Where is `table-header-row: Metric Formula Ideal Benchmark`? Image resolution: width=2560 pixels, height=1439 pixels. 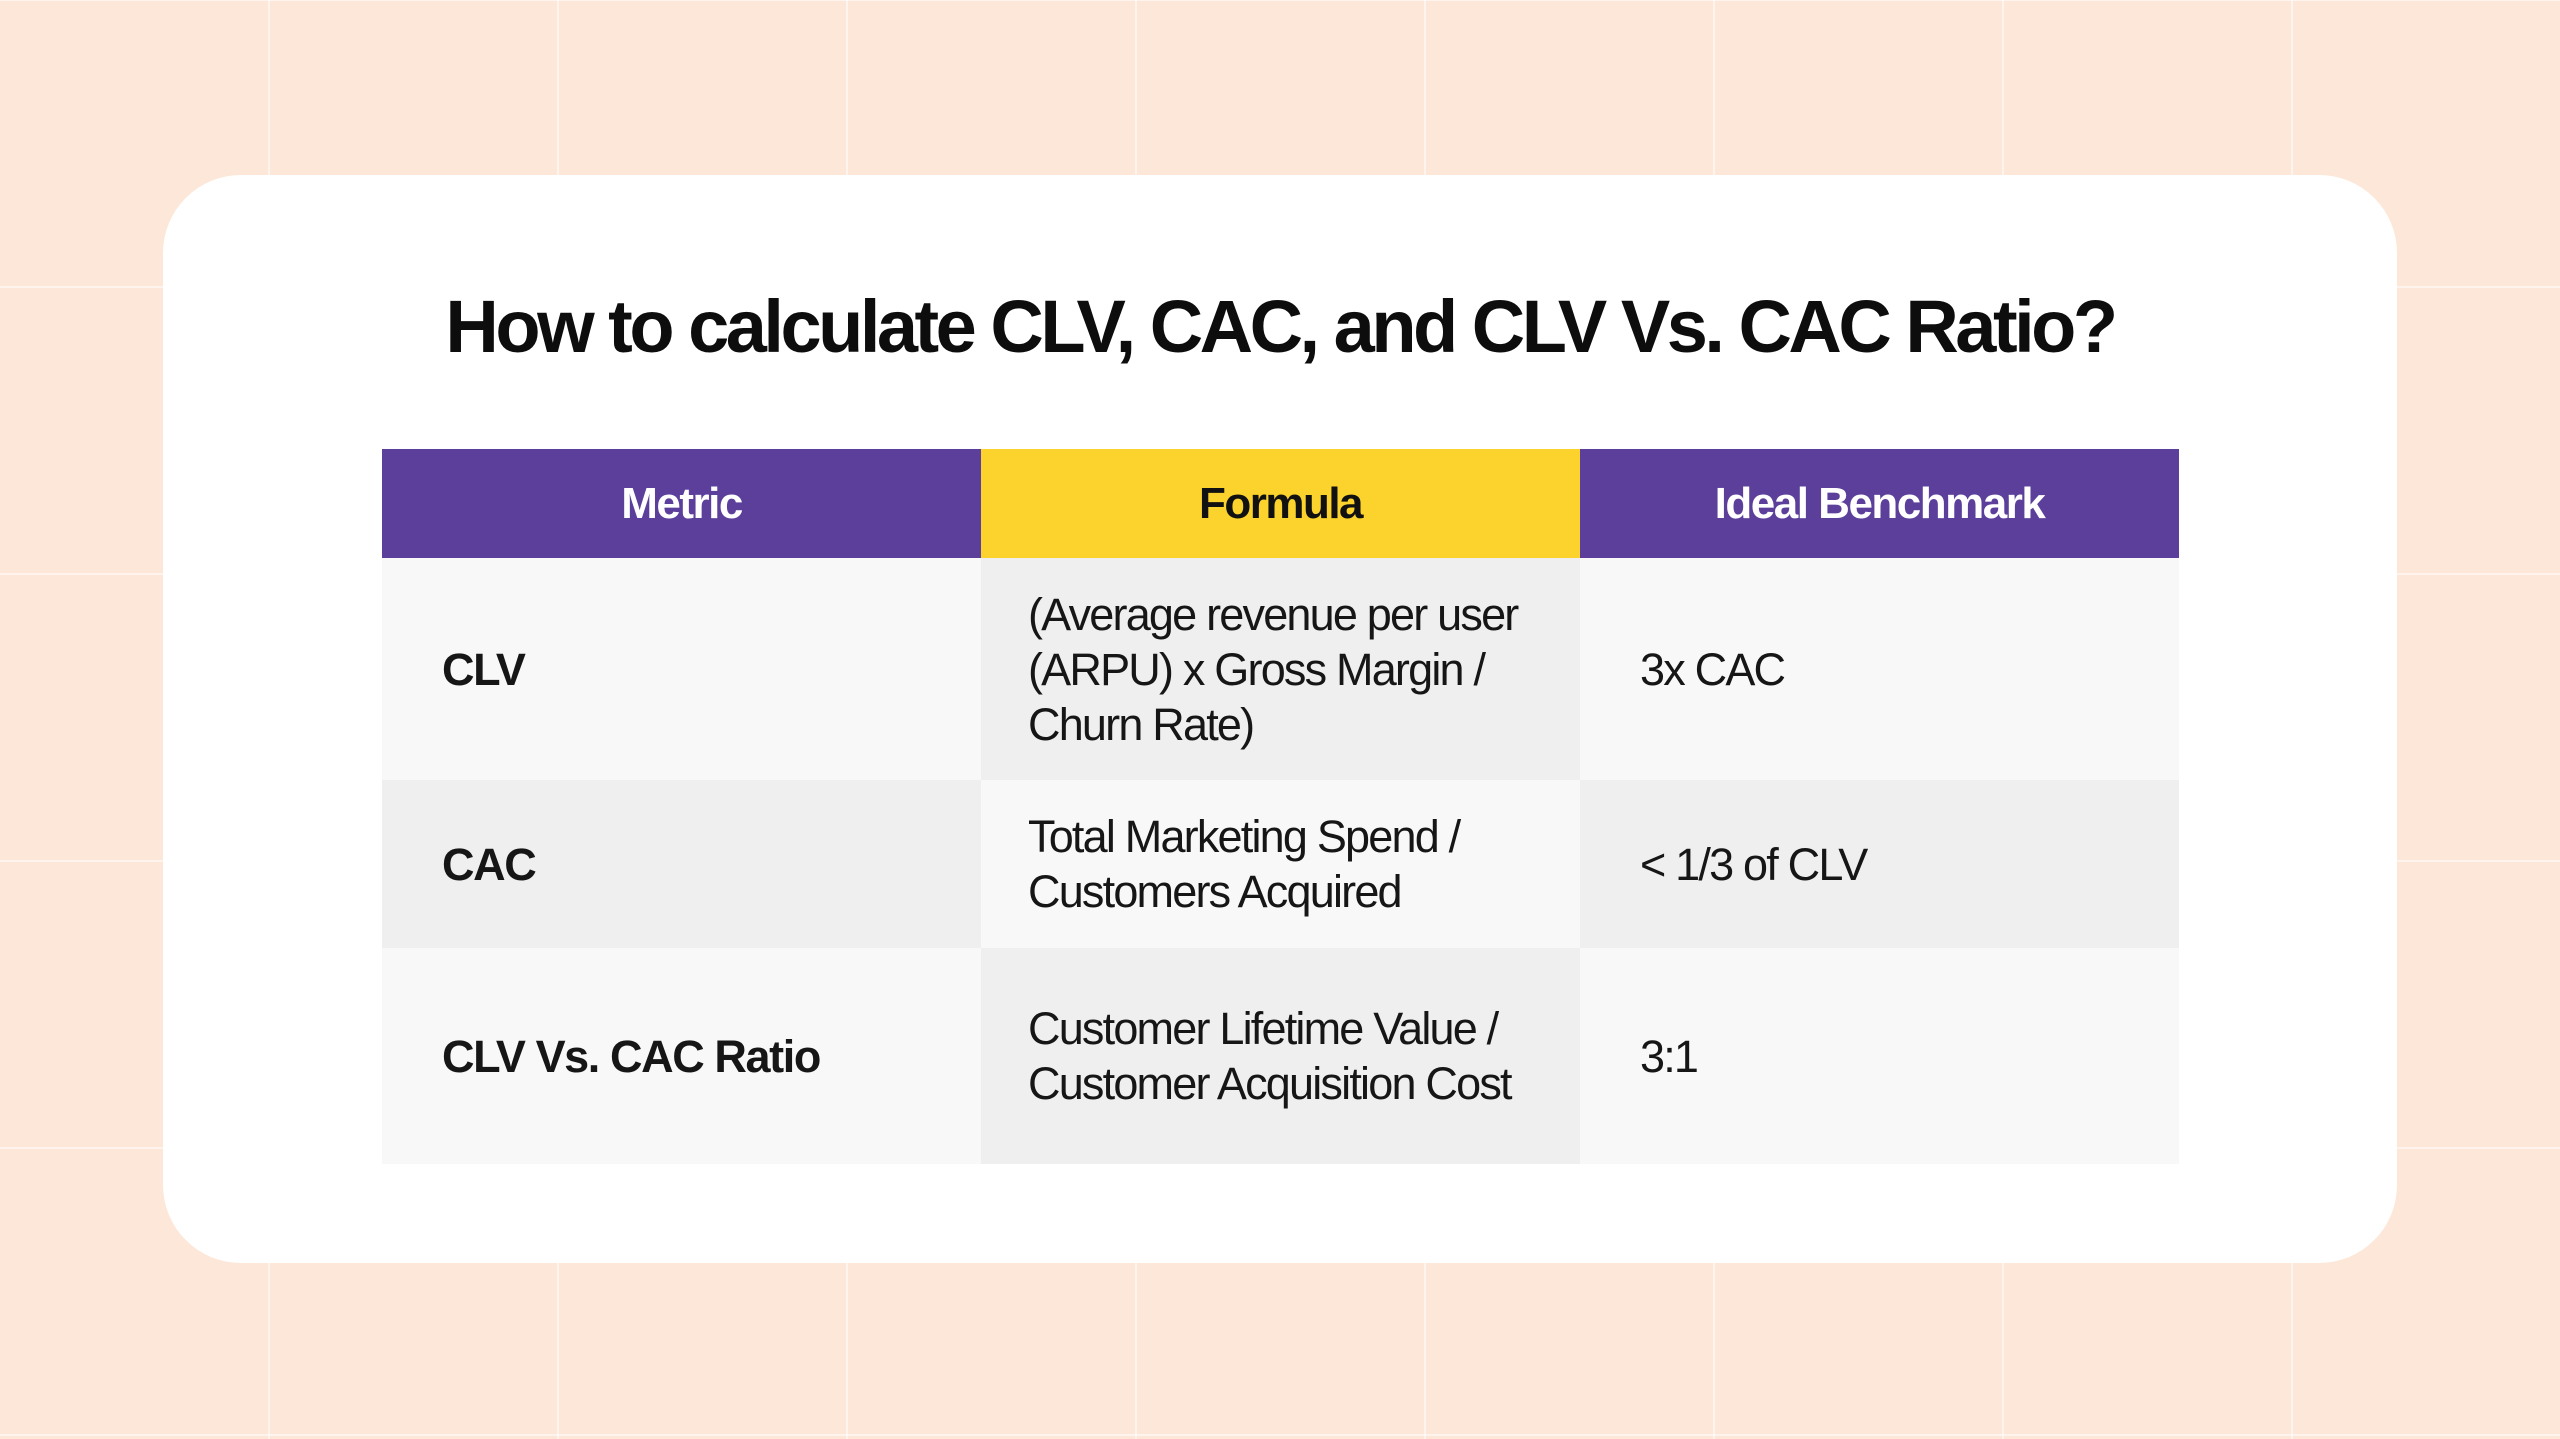 table-header-row: Metric Formula Ideal Benchmark is located at coordinates (1280, 503).